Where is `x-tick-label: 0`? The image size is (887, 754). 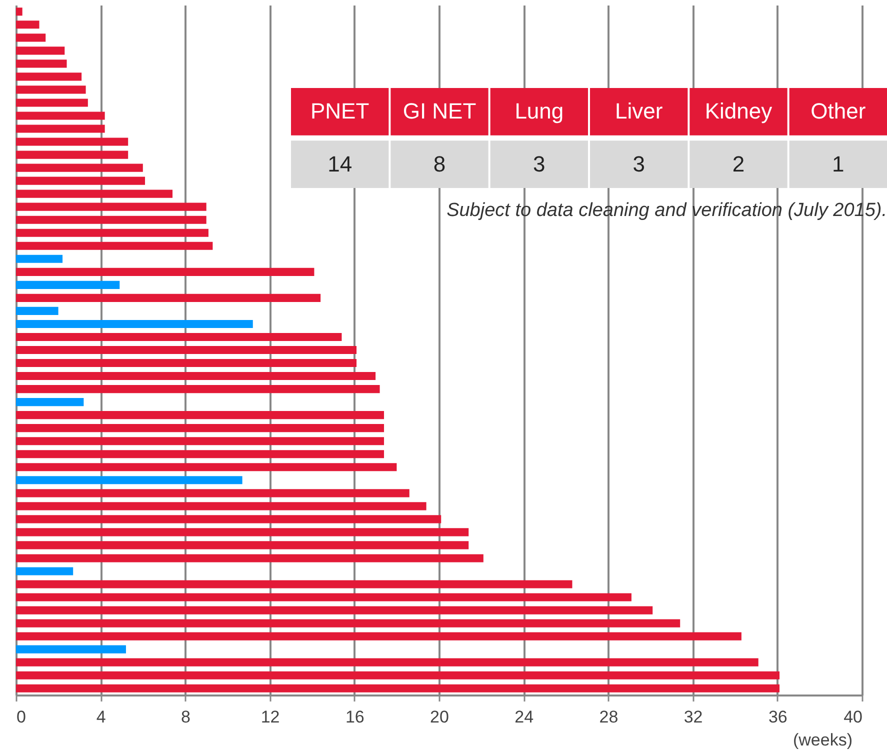
x-tick-label: 0 is located at coordinates (21, 717).